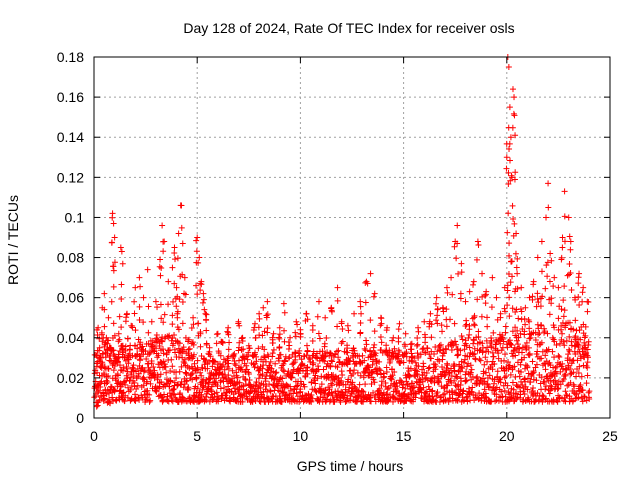  Describe the element at coordinates (301, 436) in the screenshot. I see `x-tick-label: 10` at that location.